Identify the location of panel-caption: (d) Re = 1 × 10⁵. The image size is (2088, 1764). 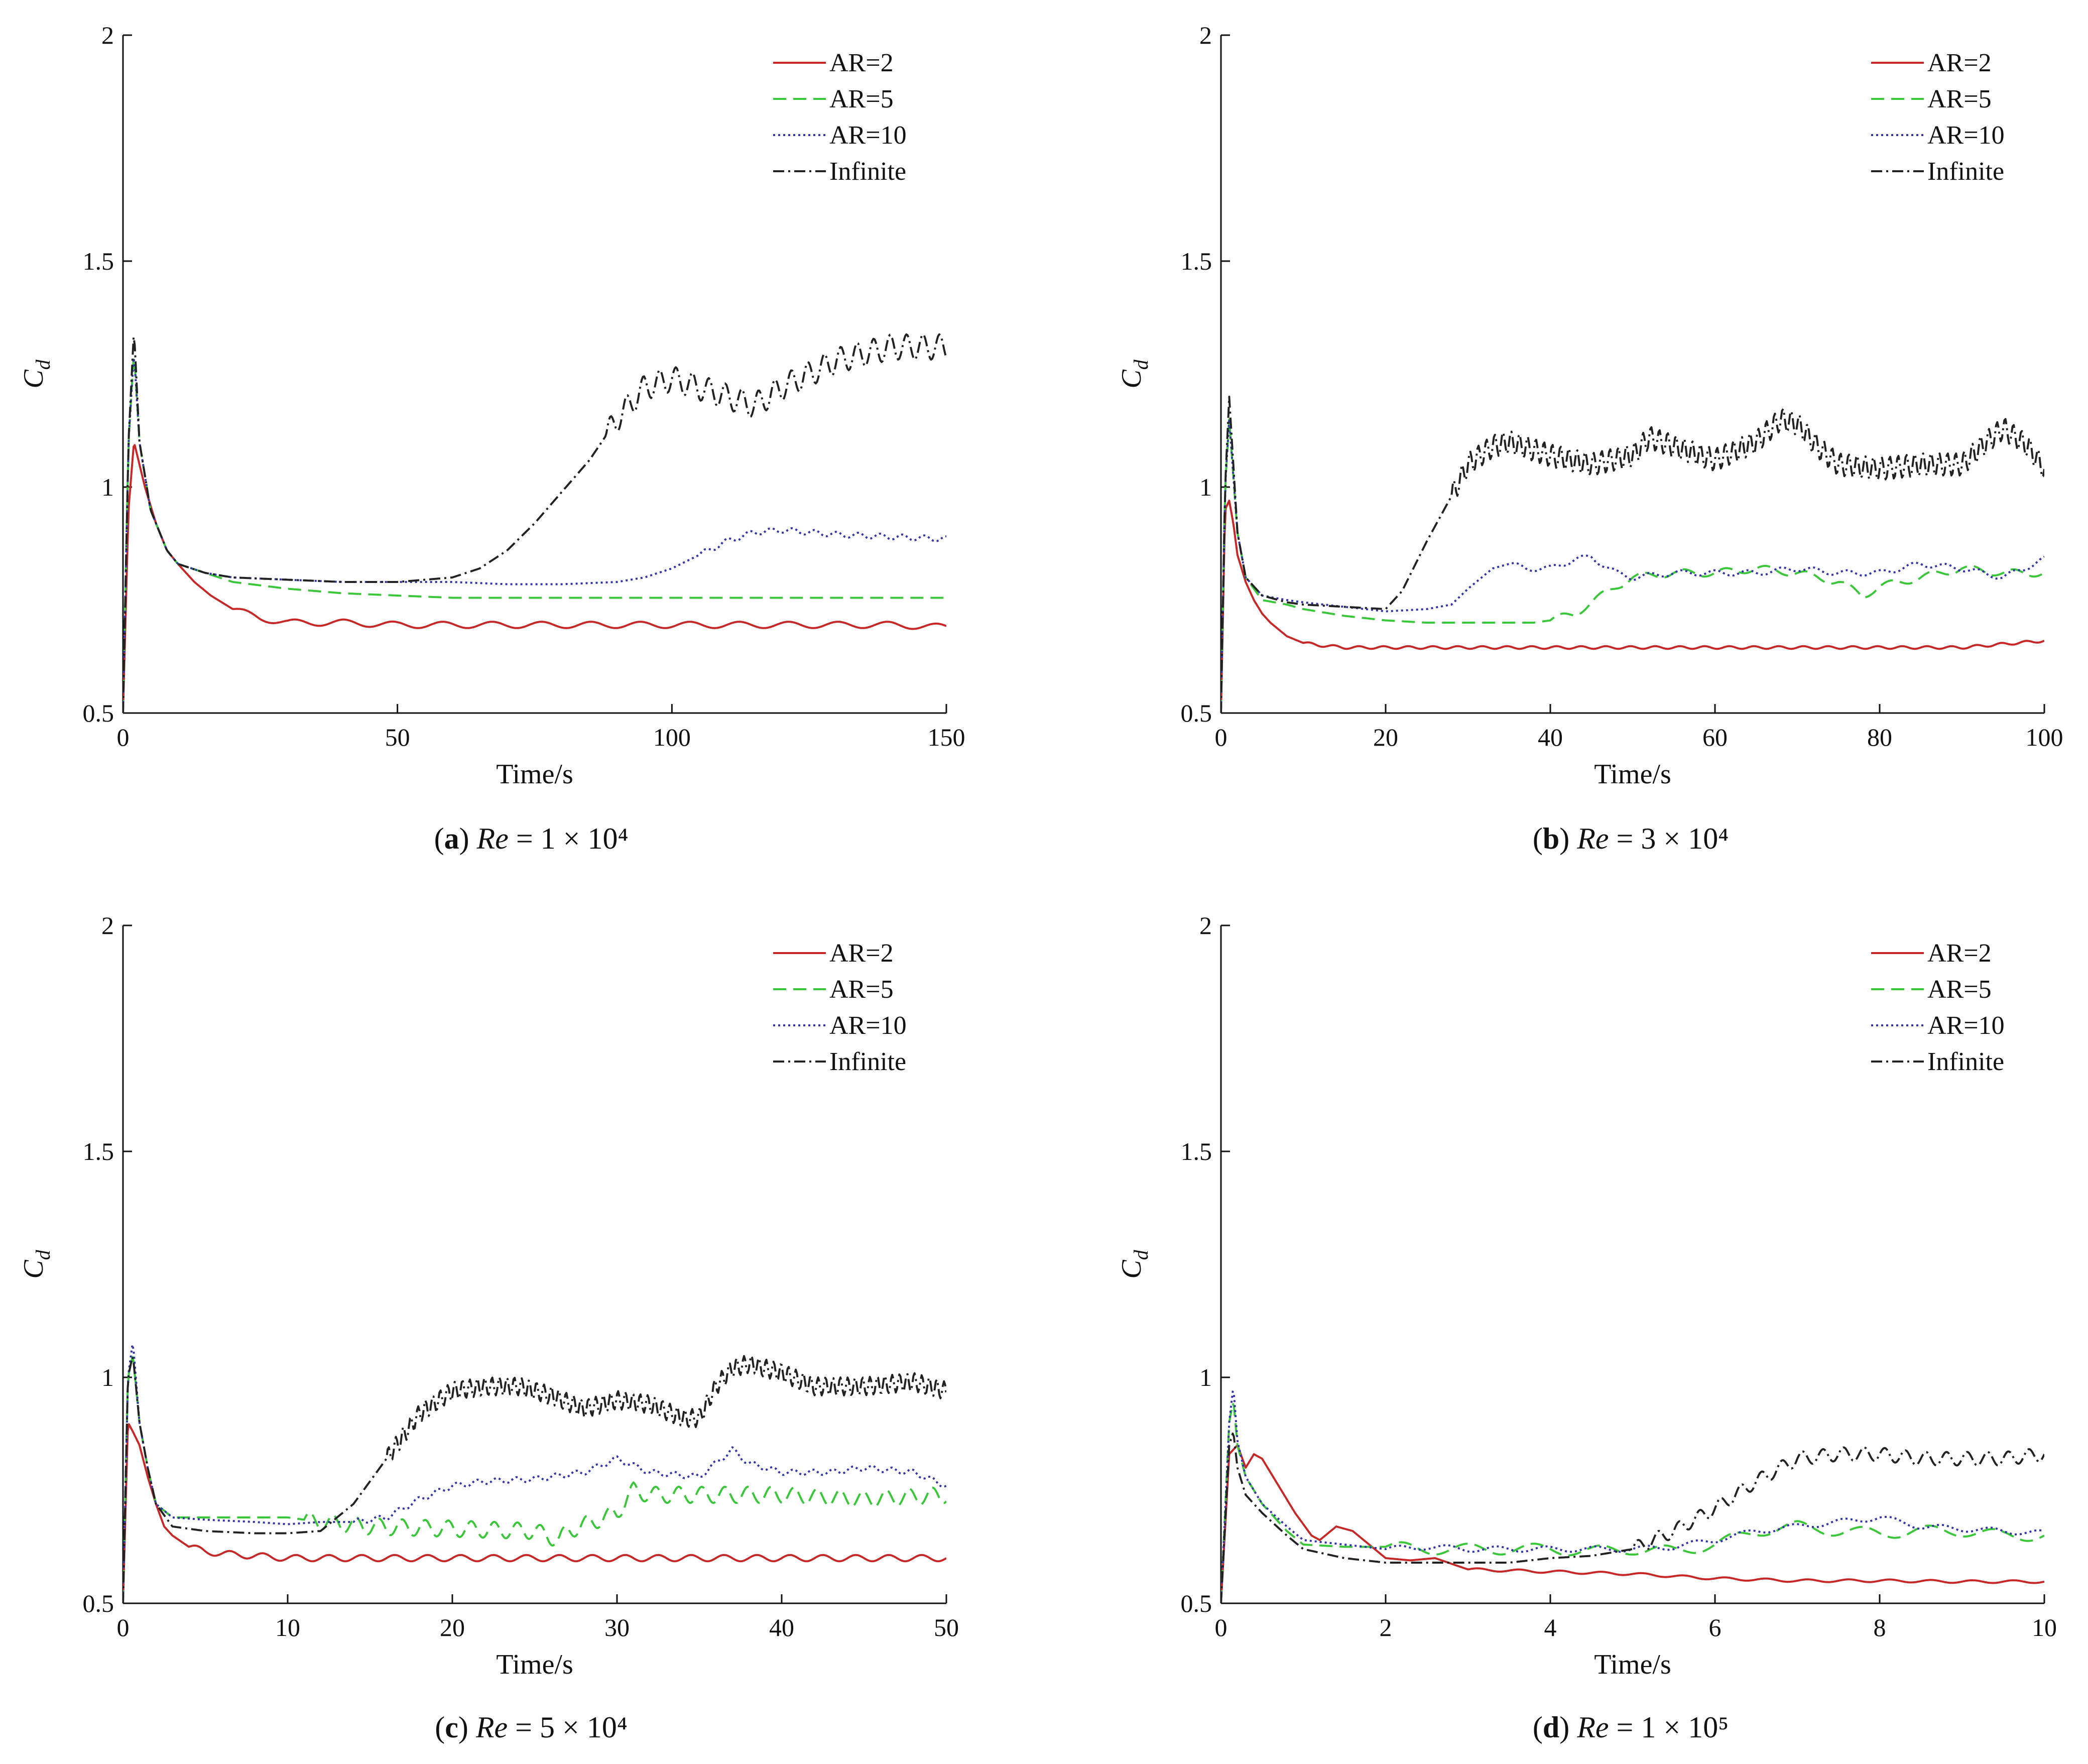
(1631, 1727).